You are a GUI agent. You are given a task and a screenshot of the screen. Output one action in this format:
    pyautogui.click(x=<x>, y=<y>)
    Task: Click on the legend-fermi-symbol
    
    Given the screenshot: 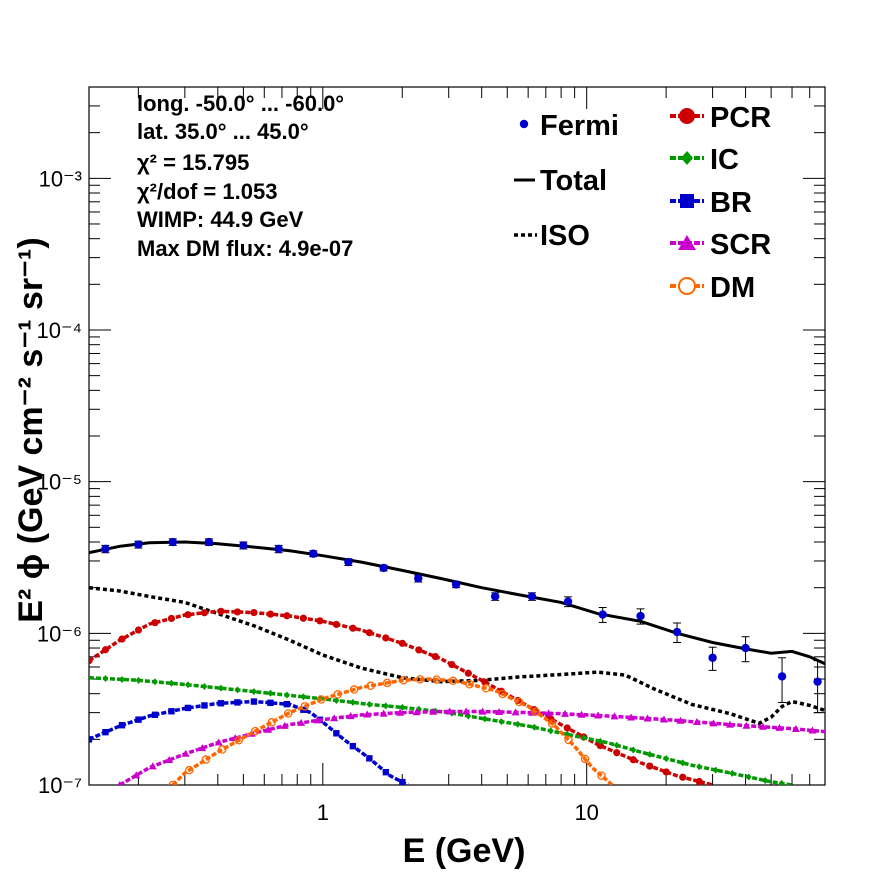 What is the action you would take?
    pyautogui.click(x=524, y=124)
    